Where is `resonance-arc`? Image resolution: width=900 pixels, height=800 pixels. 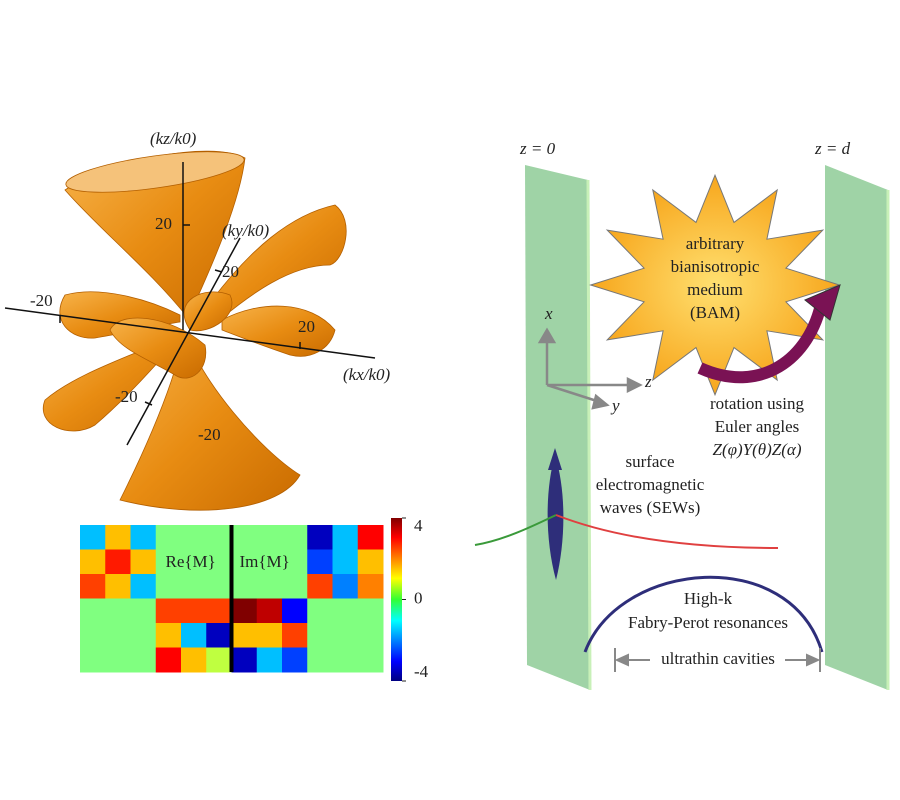 resonance-arc is located at coordinates (703, 614).